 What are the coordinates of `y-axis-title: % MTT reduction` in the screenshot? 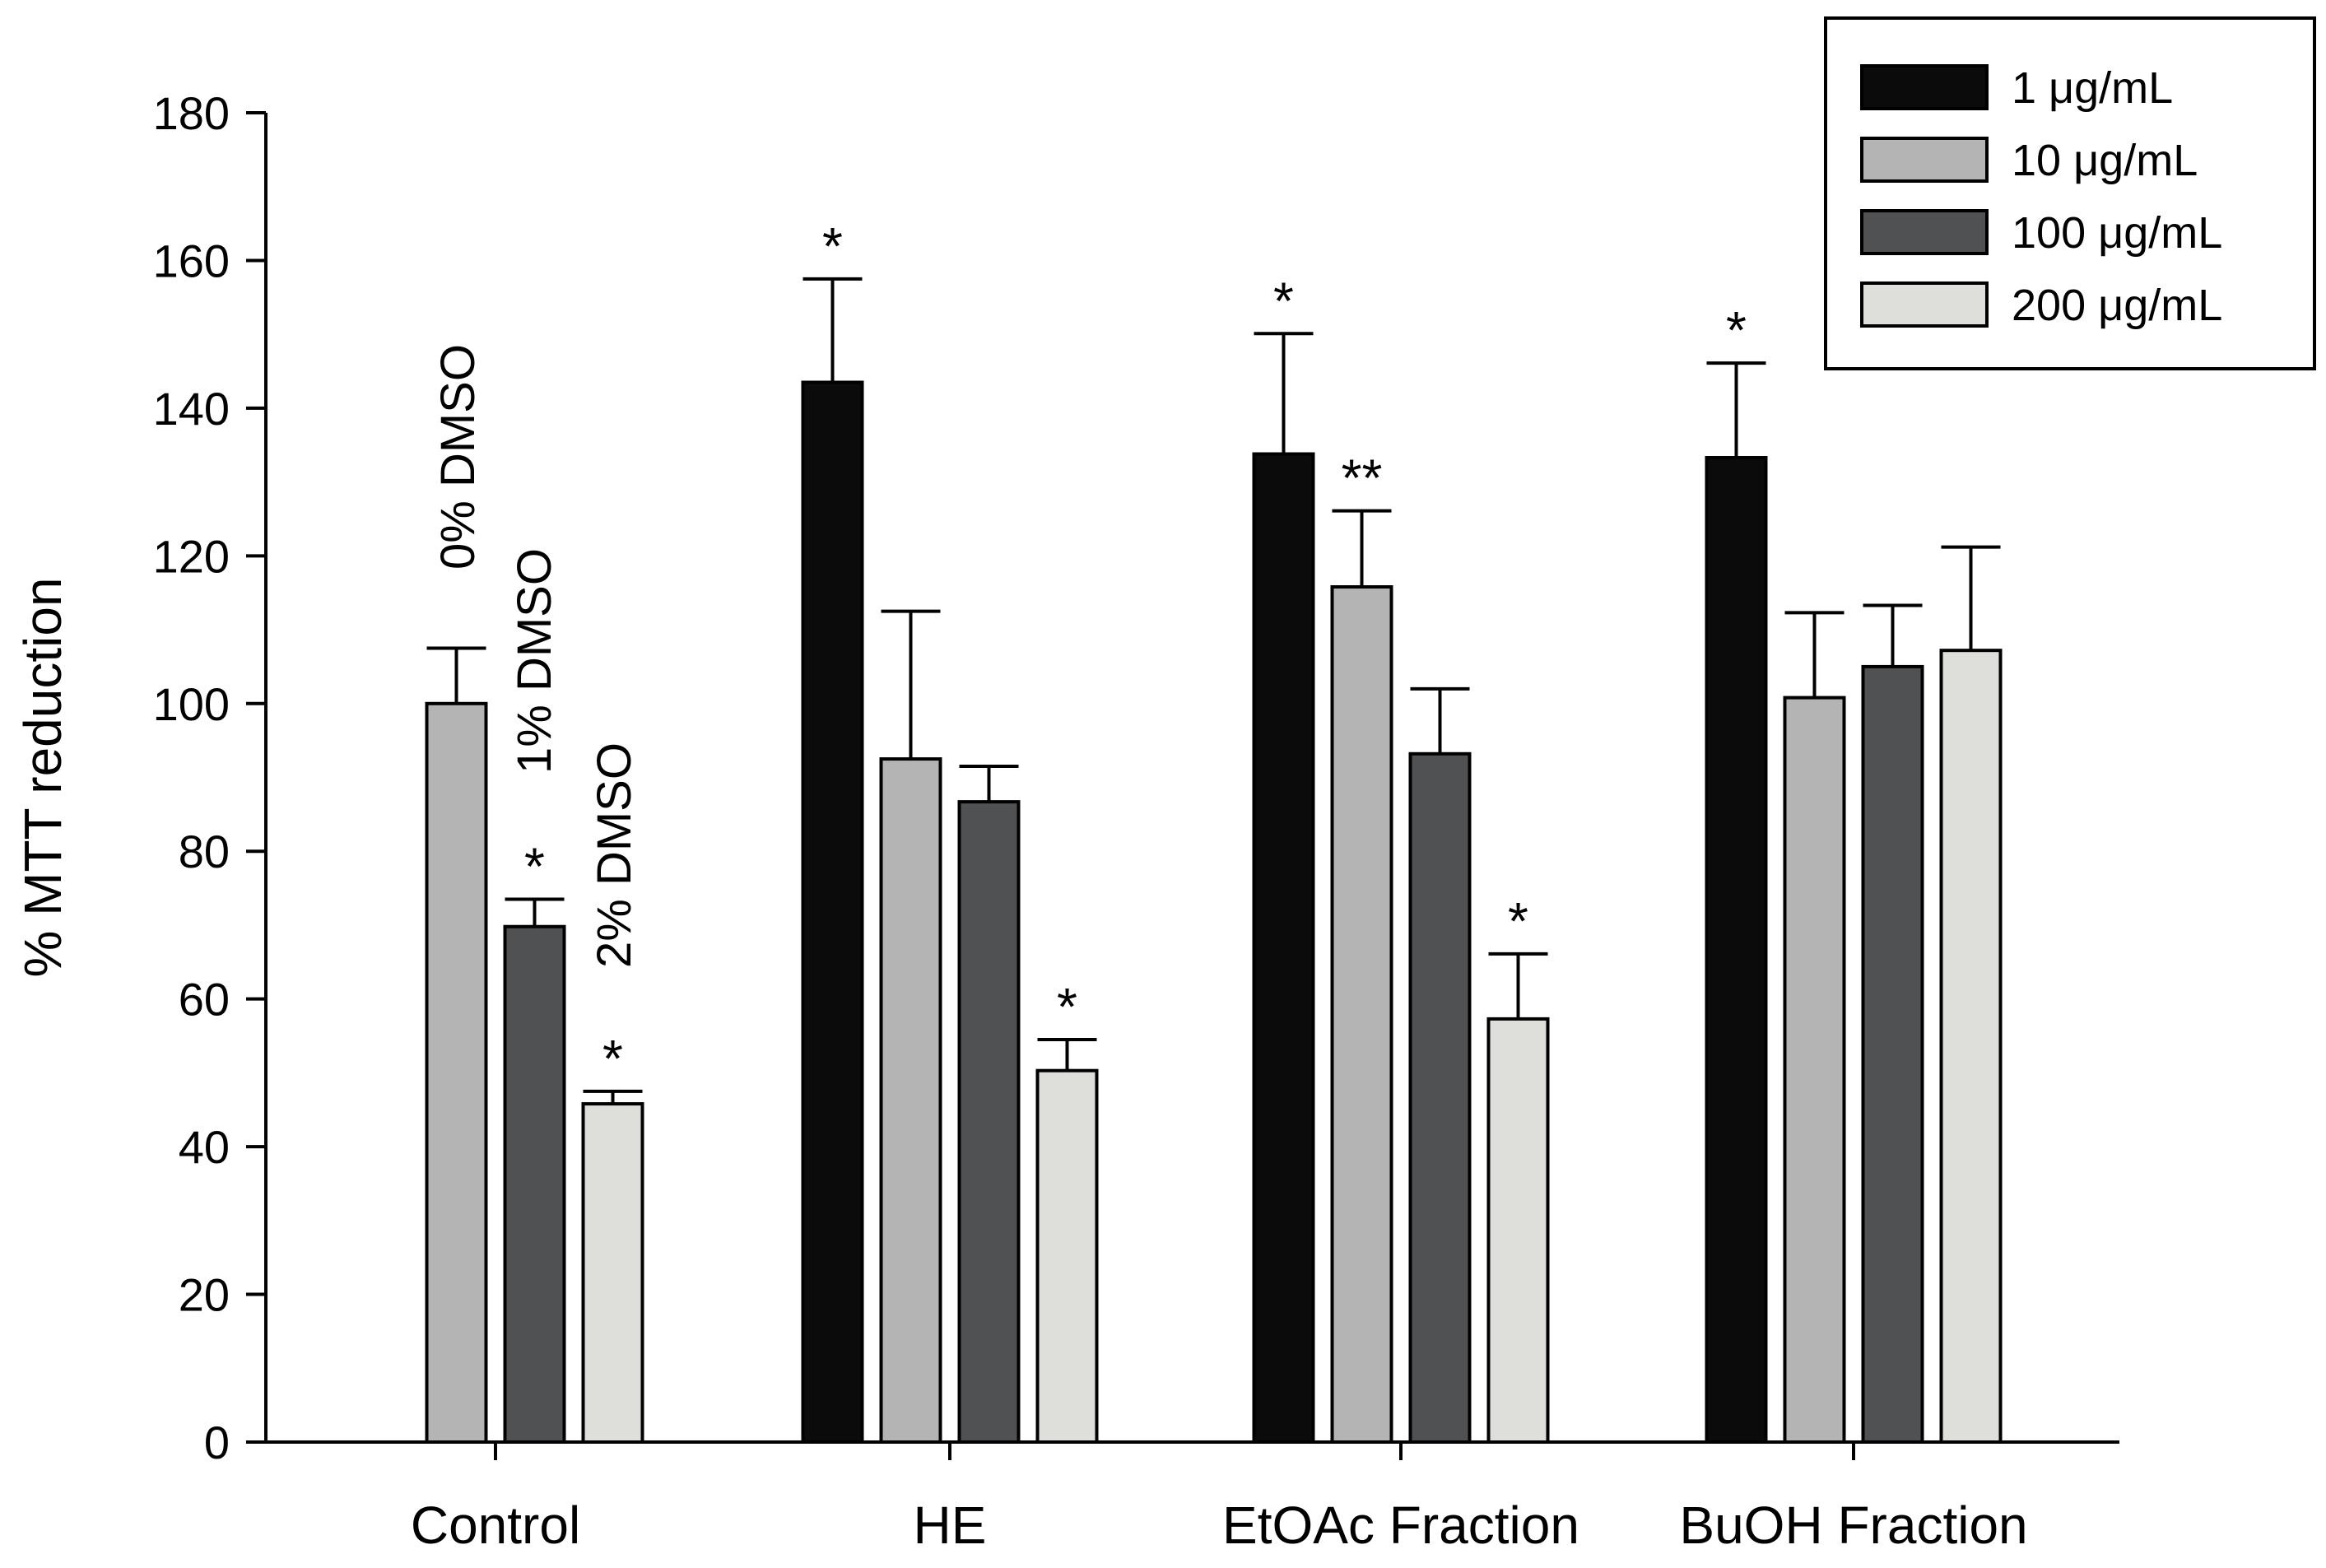 It's located at (42, 777).